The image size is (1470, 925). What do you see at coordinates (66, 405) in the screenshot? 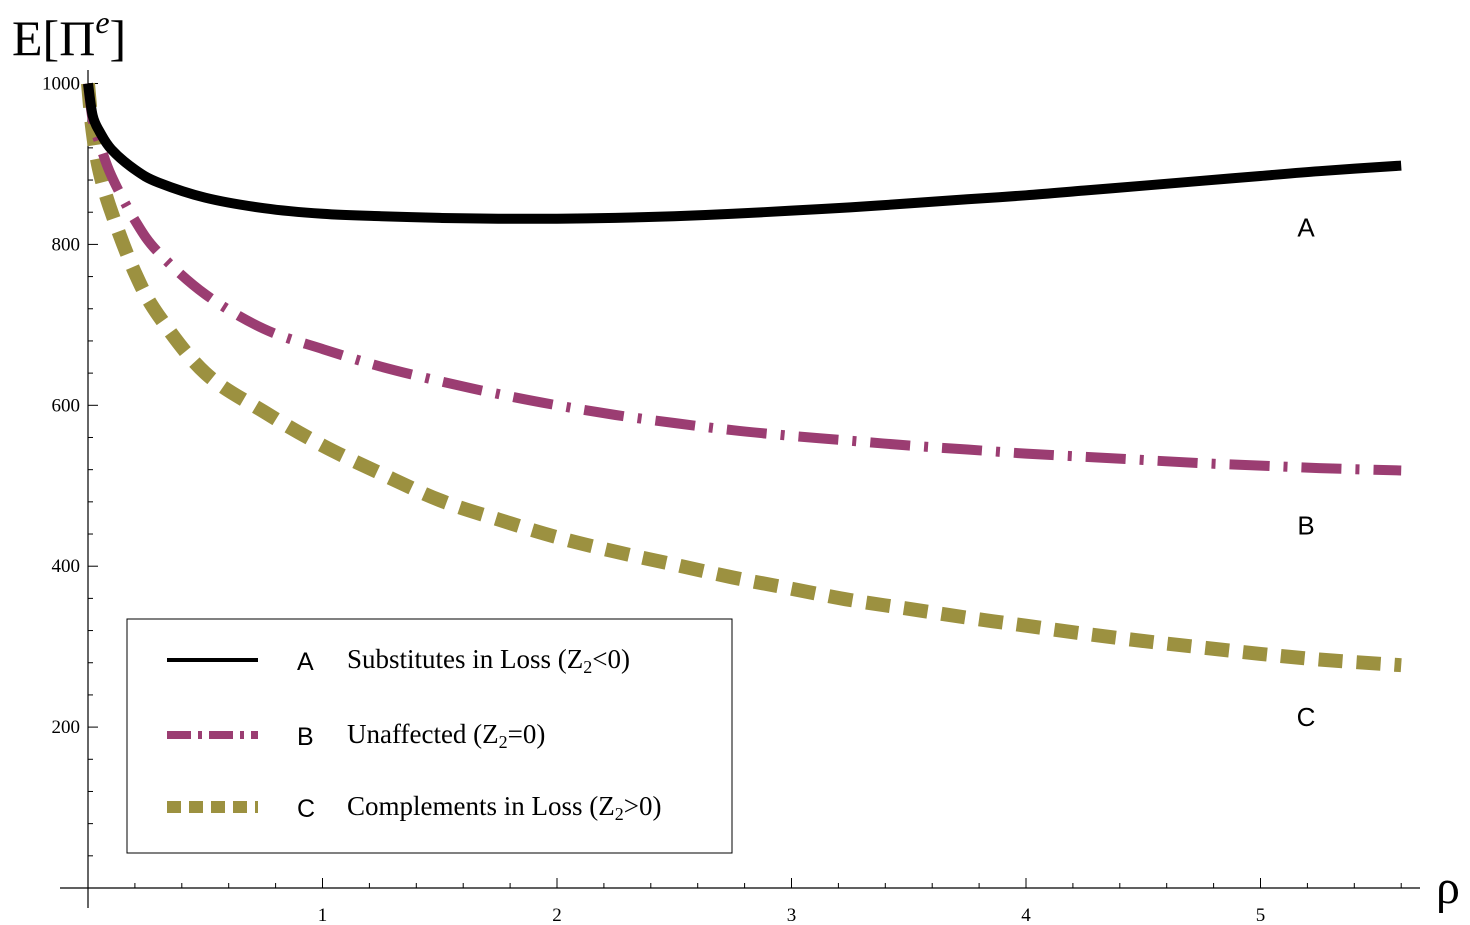
I see `y-tick-label: 600` at bounding box center [66, 405].